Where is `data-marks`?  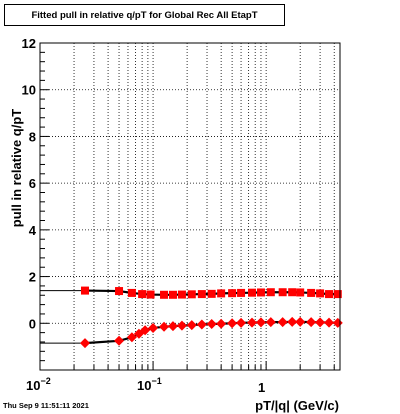
data-marks is located at coordinates (191, 317).